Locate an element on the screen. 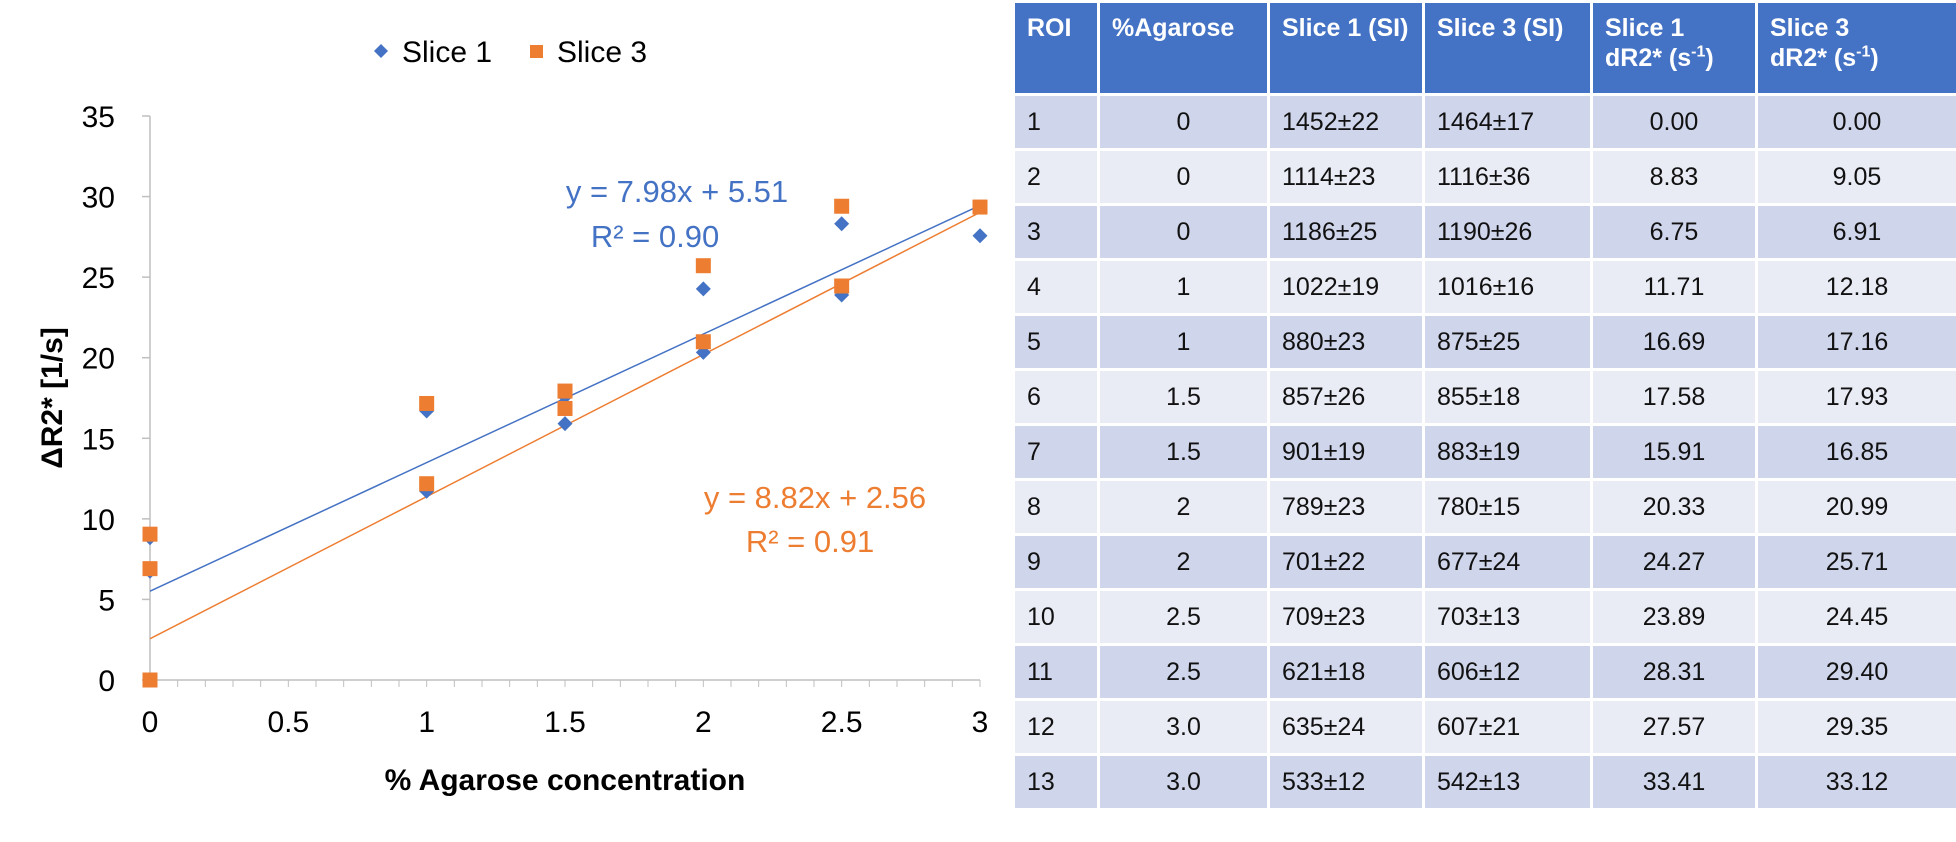 This screenshot has width=1956, height=842. cell-slice3-dr2: 25.71 is located at coordinates (1855, 562).